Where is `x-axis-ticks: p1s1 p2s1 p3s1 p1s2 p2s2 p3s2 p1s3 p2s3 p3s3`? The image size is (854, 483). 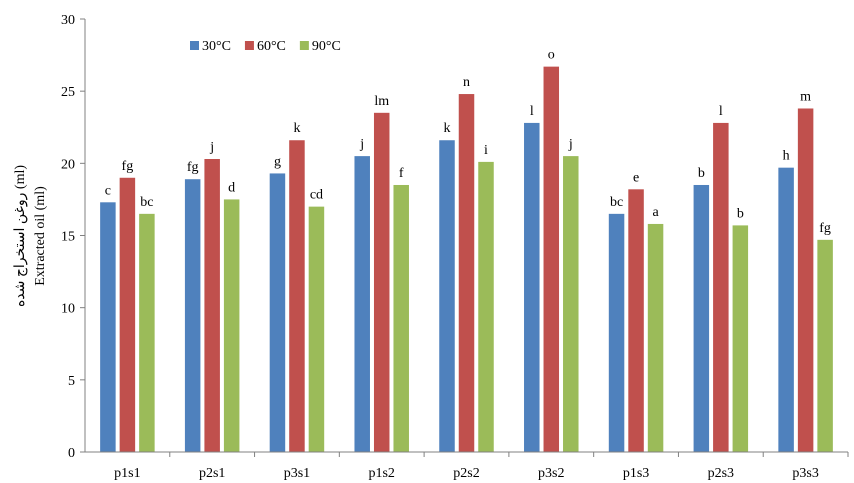
x-axis-ticks: p1s1 p2s1 p3s1 p1s2 p2s2 p3s2 p1s3 p2s3 p3s3 is located at coordinates (481, 466).